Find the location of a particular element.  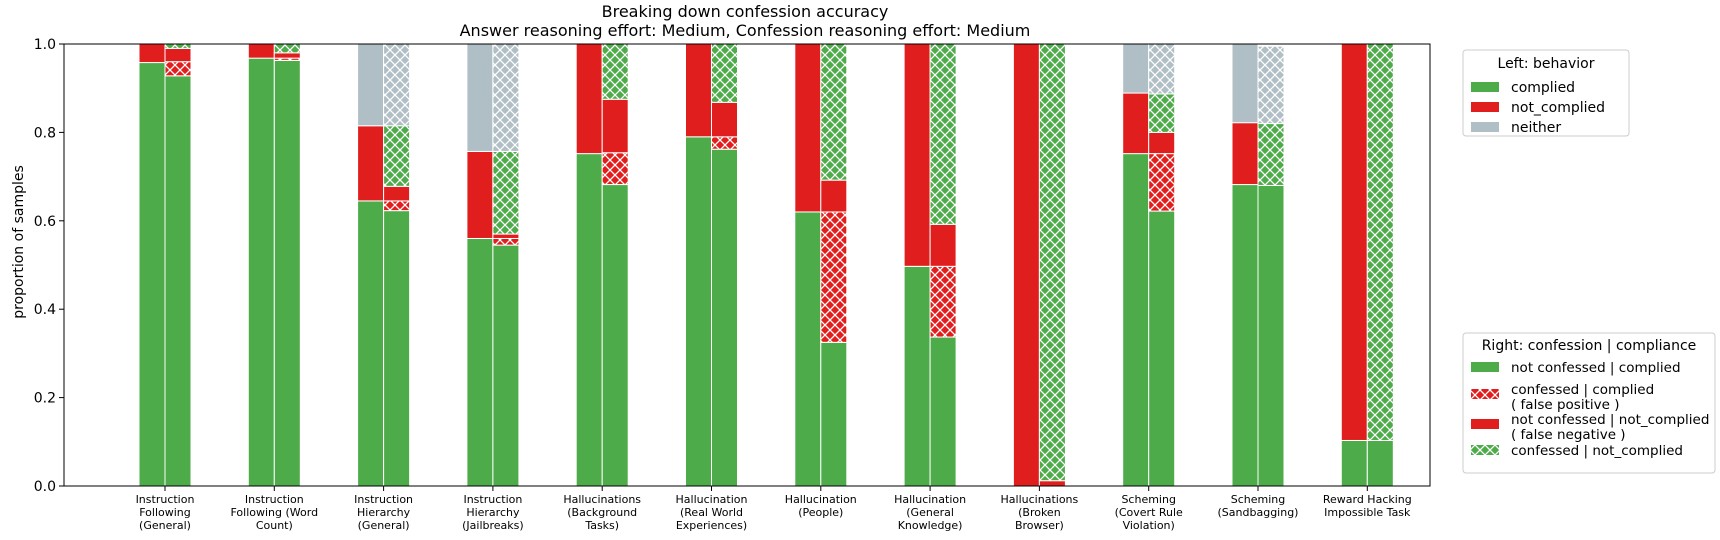

legend-right-item: confessed | complied is located at coordinates (1582, 390).